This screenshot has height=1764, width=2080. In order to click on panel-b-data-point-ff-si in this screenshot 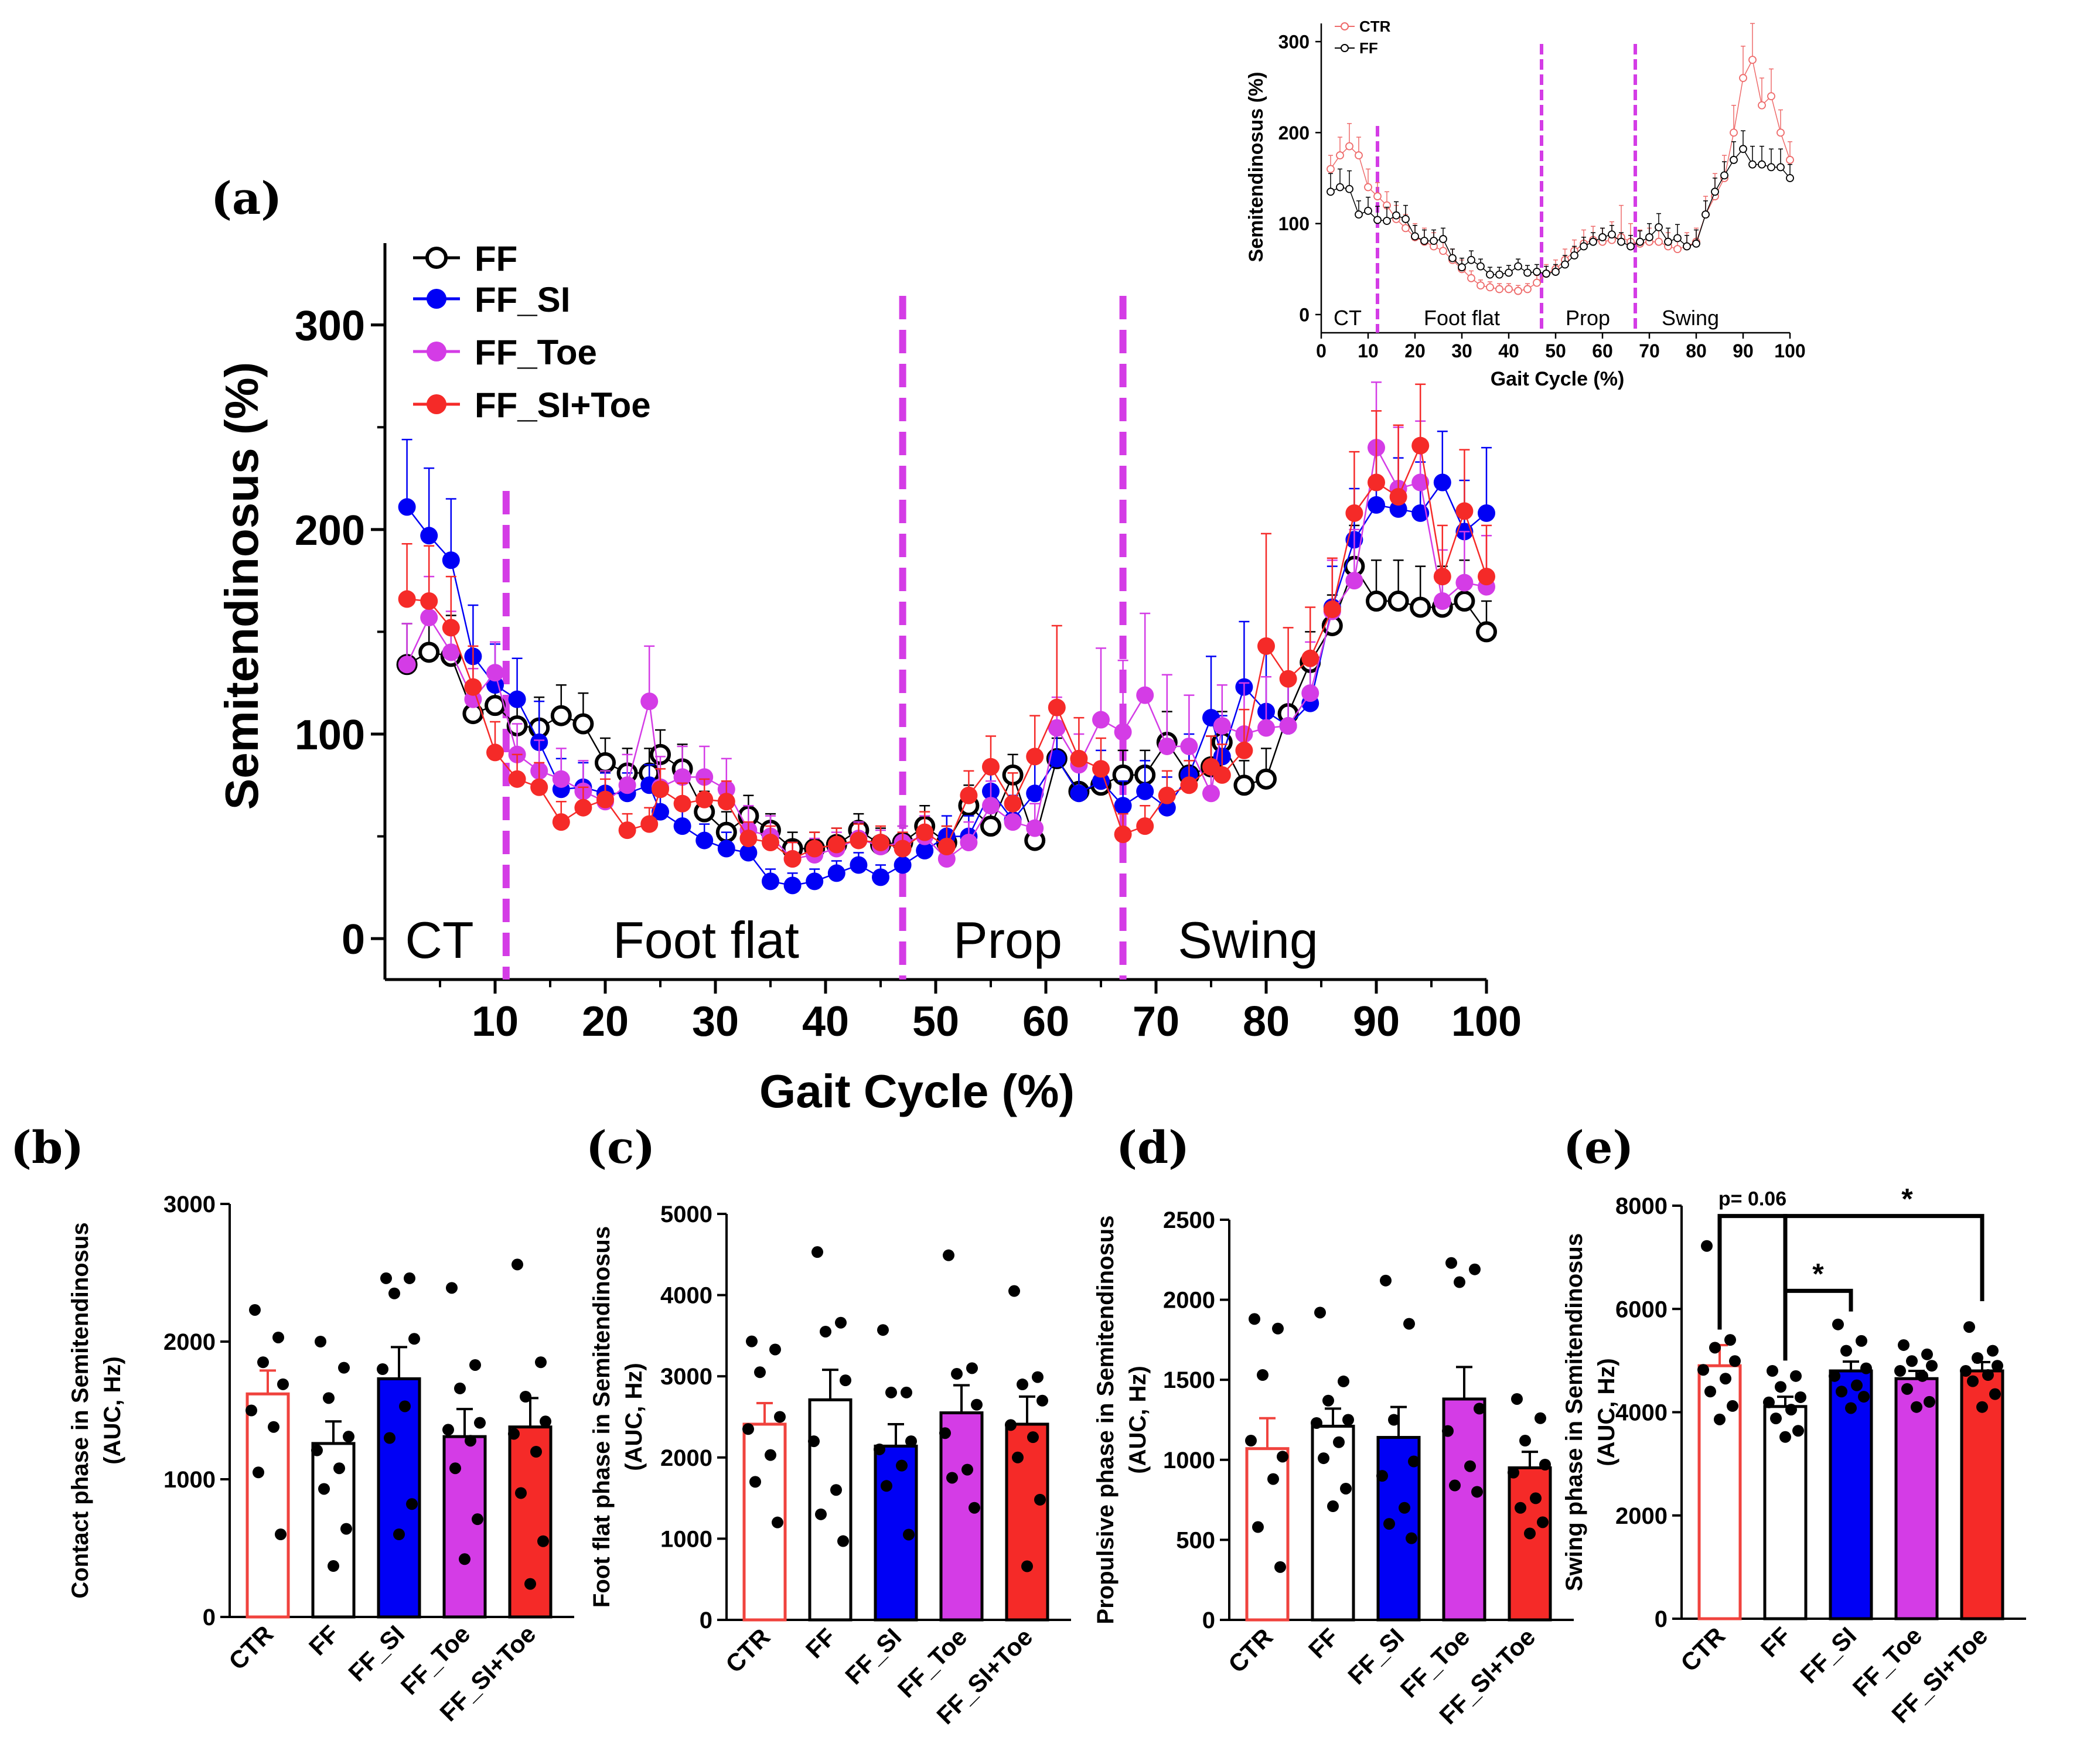, I will do `click(386, 1278)`.